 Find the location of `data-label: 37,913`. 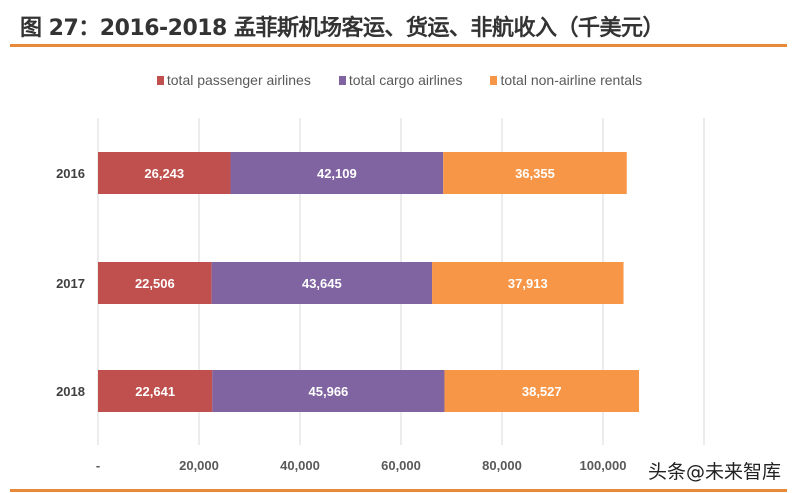

data-label: 37,913 is located at coordinates (528, 283).